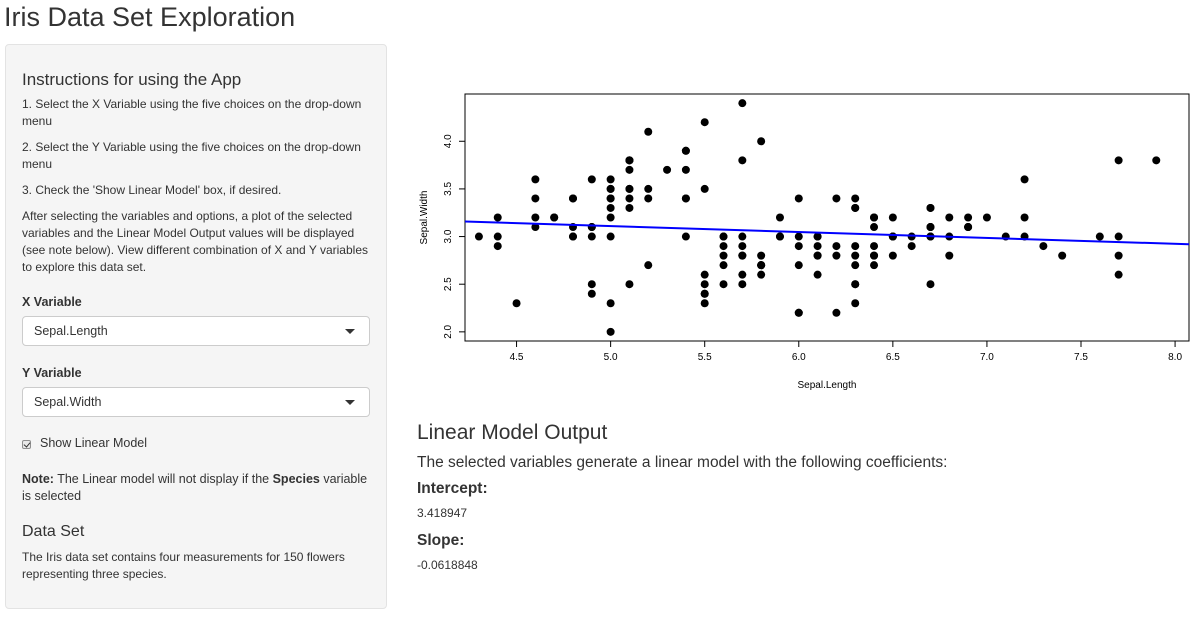 The width and height of the screenshot is (1201, 621). Describe the element at coordinates (799, 357) in the screenshot. I see `x-tick-label: 6.0` at that location.